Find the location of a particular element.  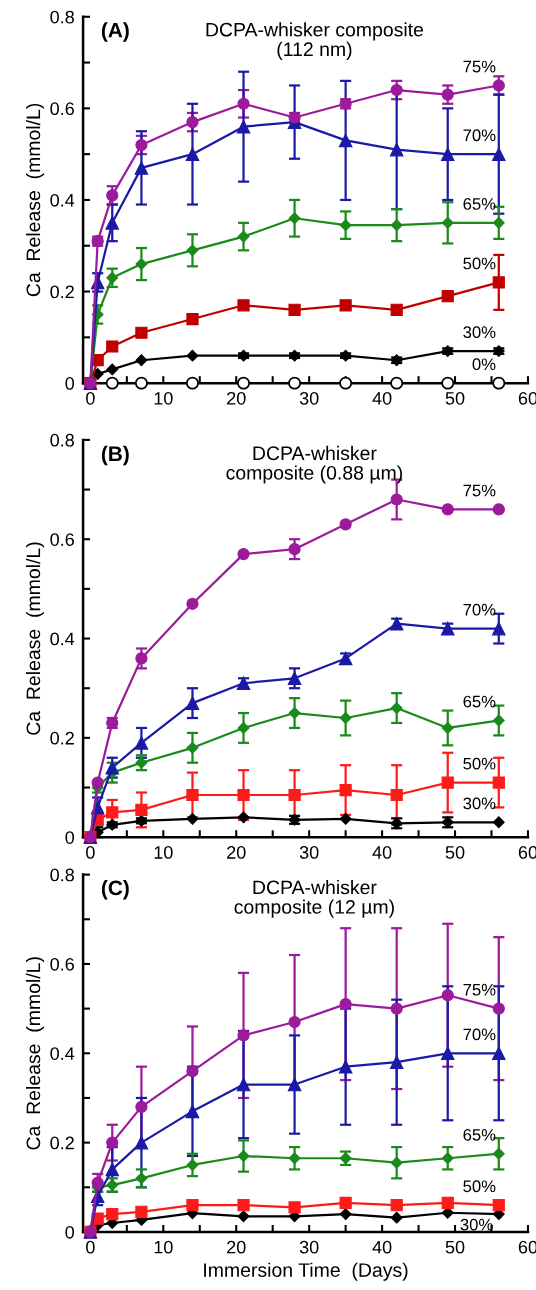

series-label: 0% is located at coordinates (484, 364).